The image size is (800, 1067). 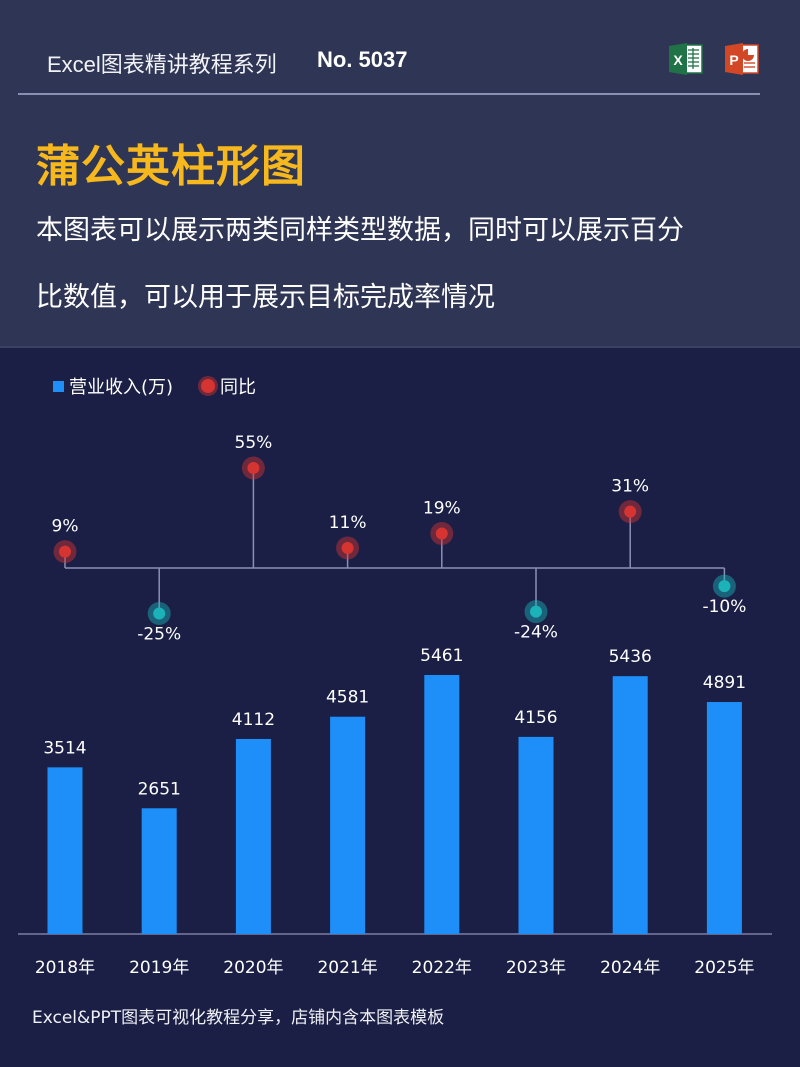 I want to click on x-axis-label: 2023年, so click(x=536, y=968).